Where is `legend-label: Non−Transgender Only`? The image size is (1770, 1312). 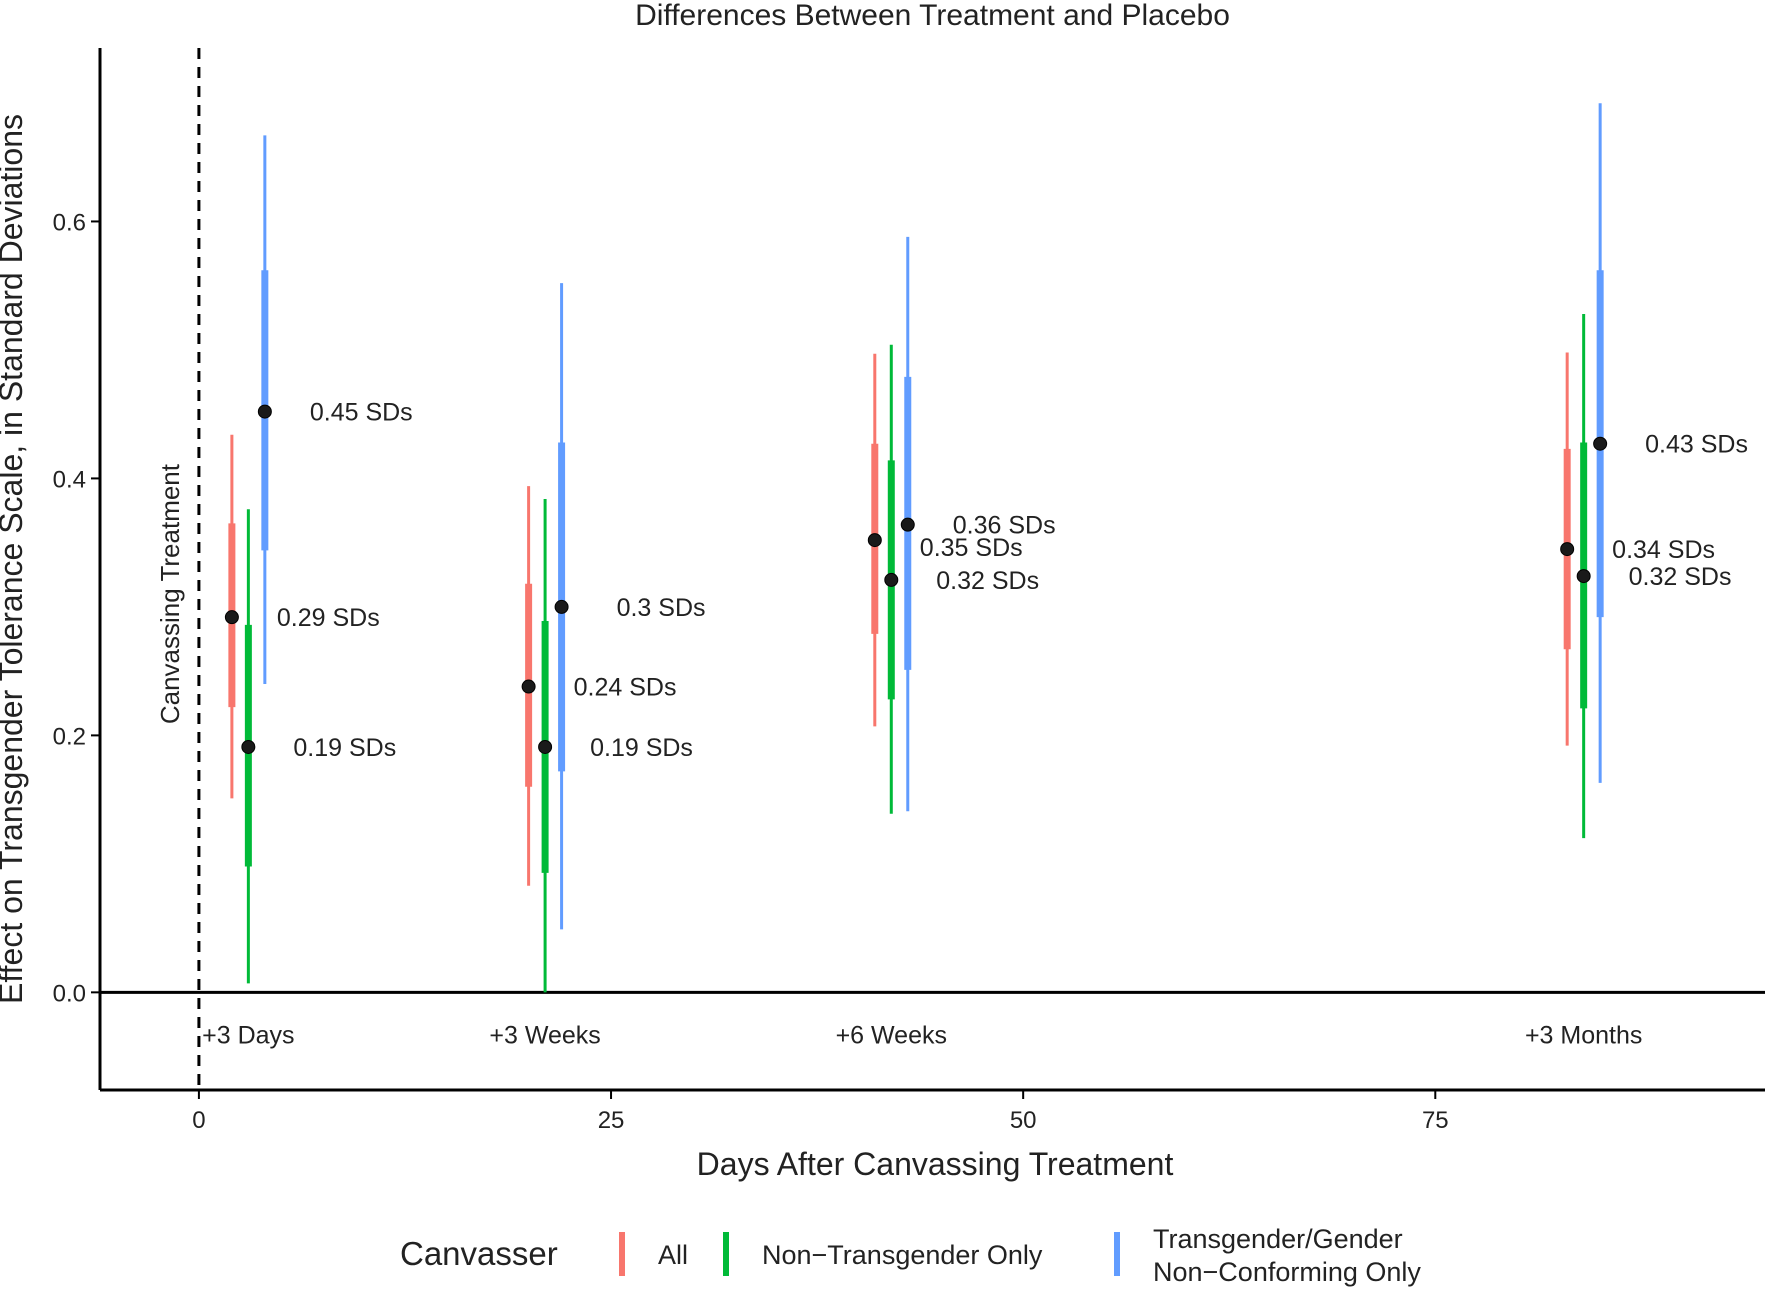
legend-label: Non−Transgender Only is located at coordinates (902, 1255).